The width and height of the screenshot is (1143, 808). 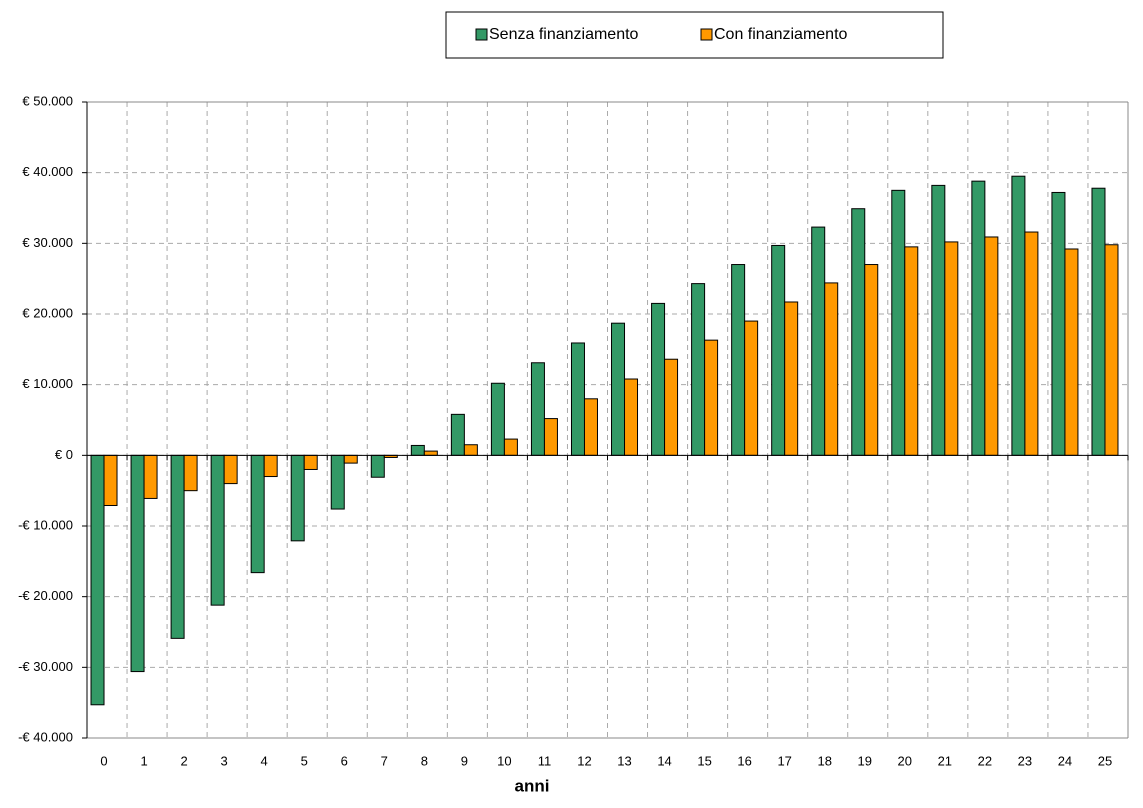 I want to click on x-tick-label: 13, so click(x=624, y=760).